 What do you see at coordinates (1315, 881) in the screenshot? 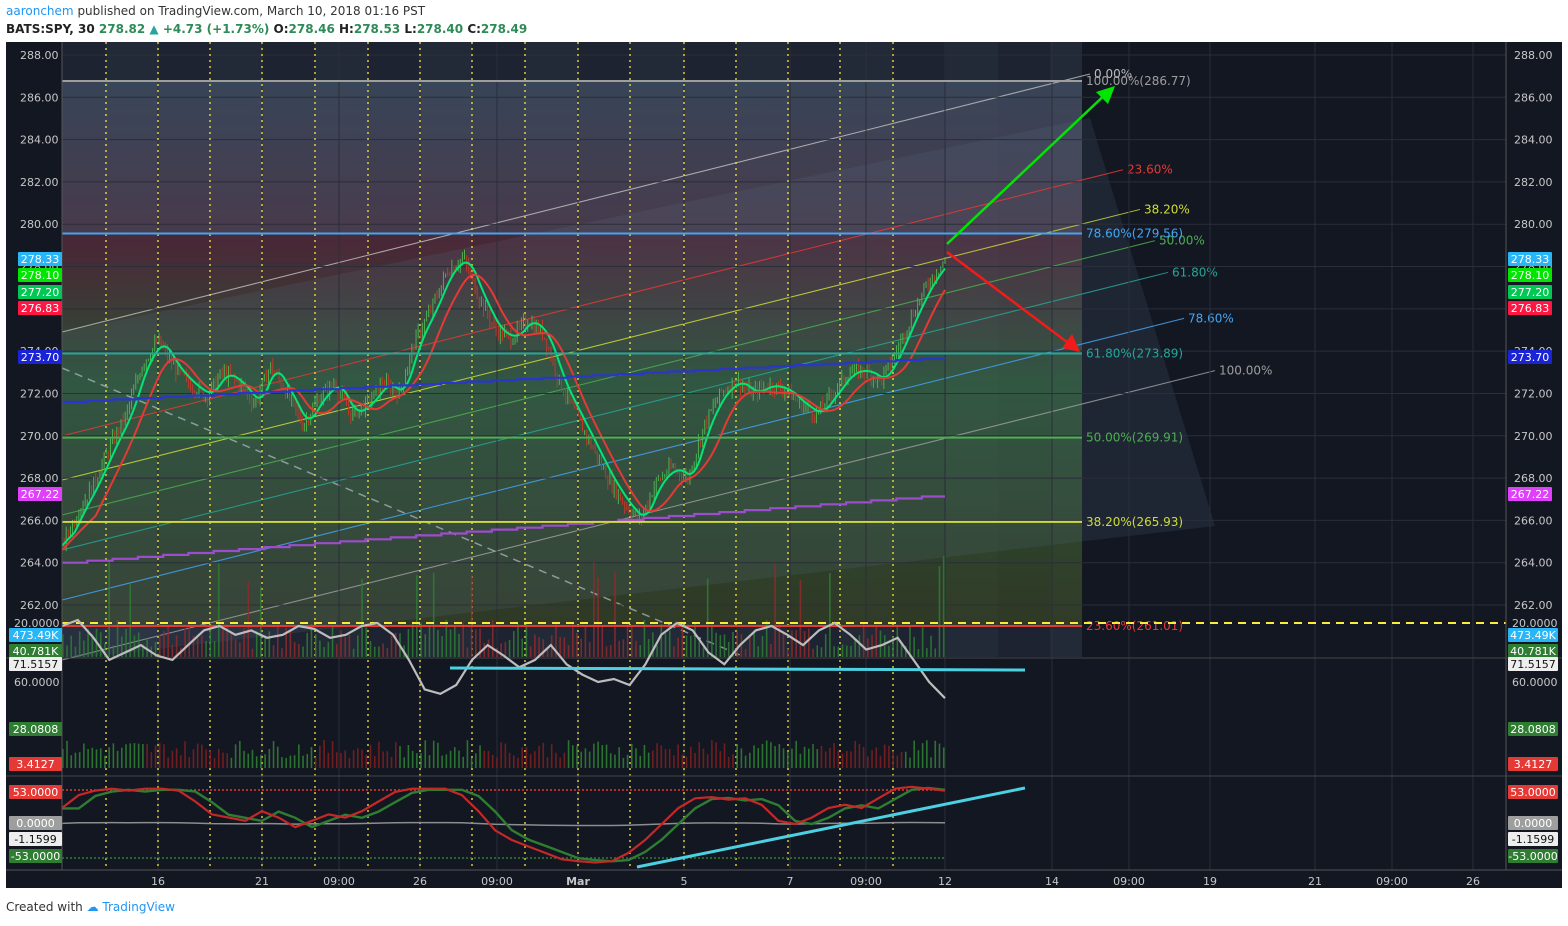
I see `x-tick-label: 21` at bounding box center [1315, 881].